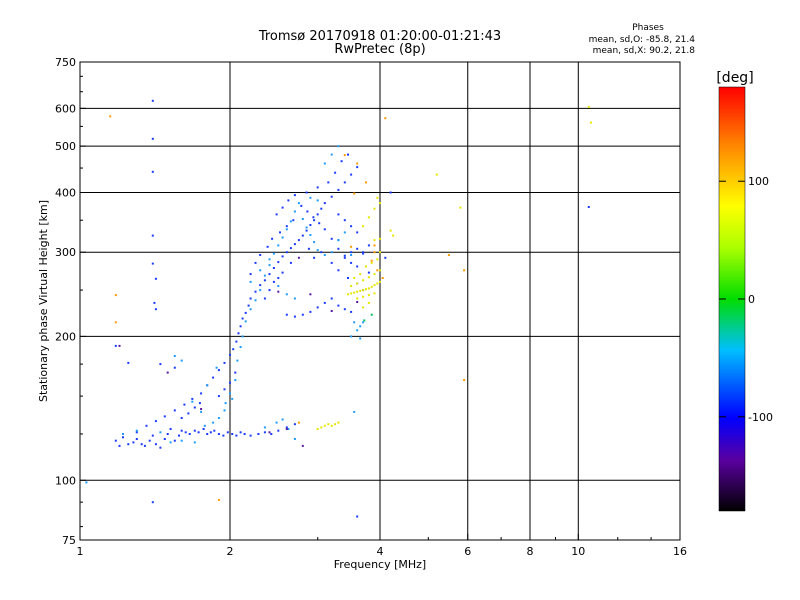 This screenshot has height=600, width=800. I want to click on x-tick-label: 16, so click(680, 551).